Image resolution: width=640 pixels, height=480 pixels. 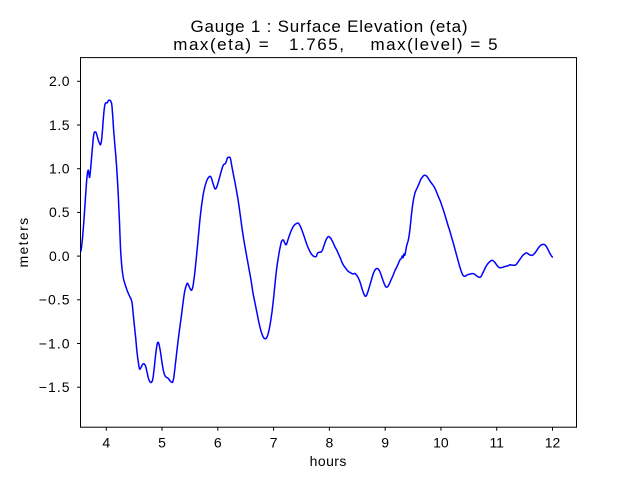 What do you see at coordinates (496, 443) in the screenshot?
I see `svg-text: 11` at bounding box center [496, 443].